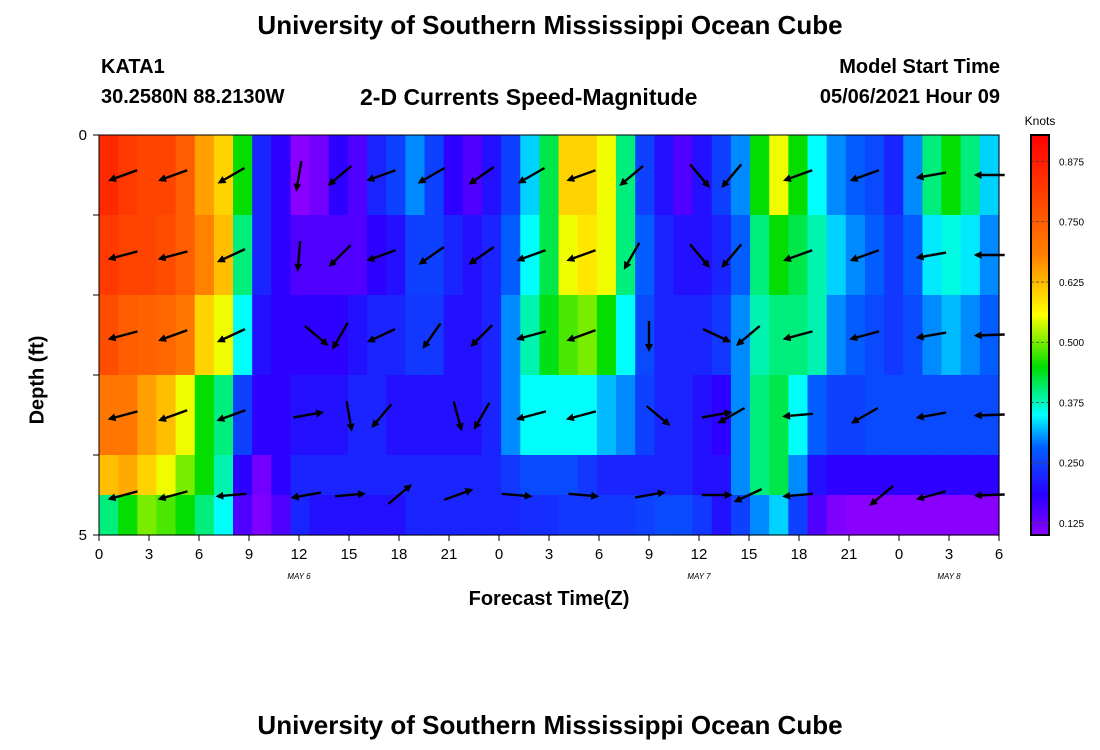 The width and height of the screenshot is (1100, 750). Describe the element at coordinates (949, 576) in the screenshot. I see `date-label: MAY 8` at that location.